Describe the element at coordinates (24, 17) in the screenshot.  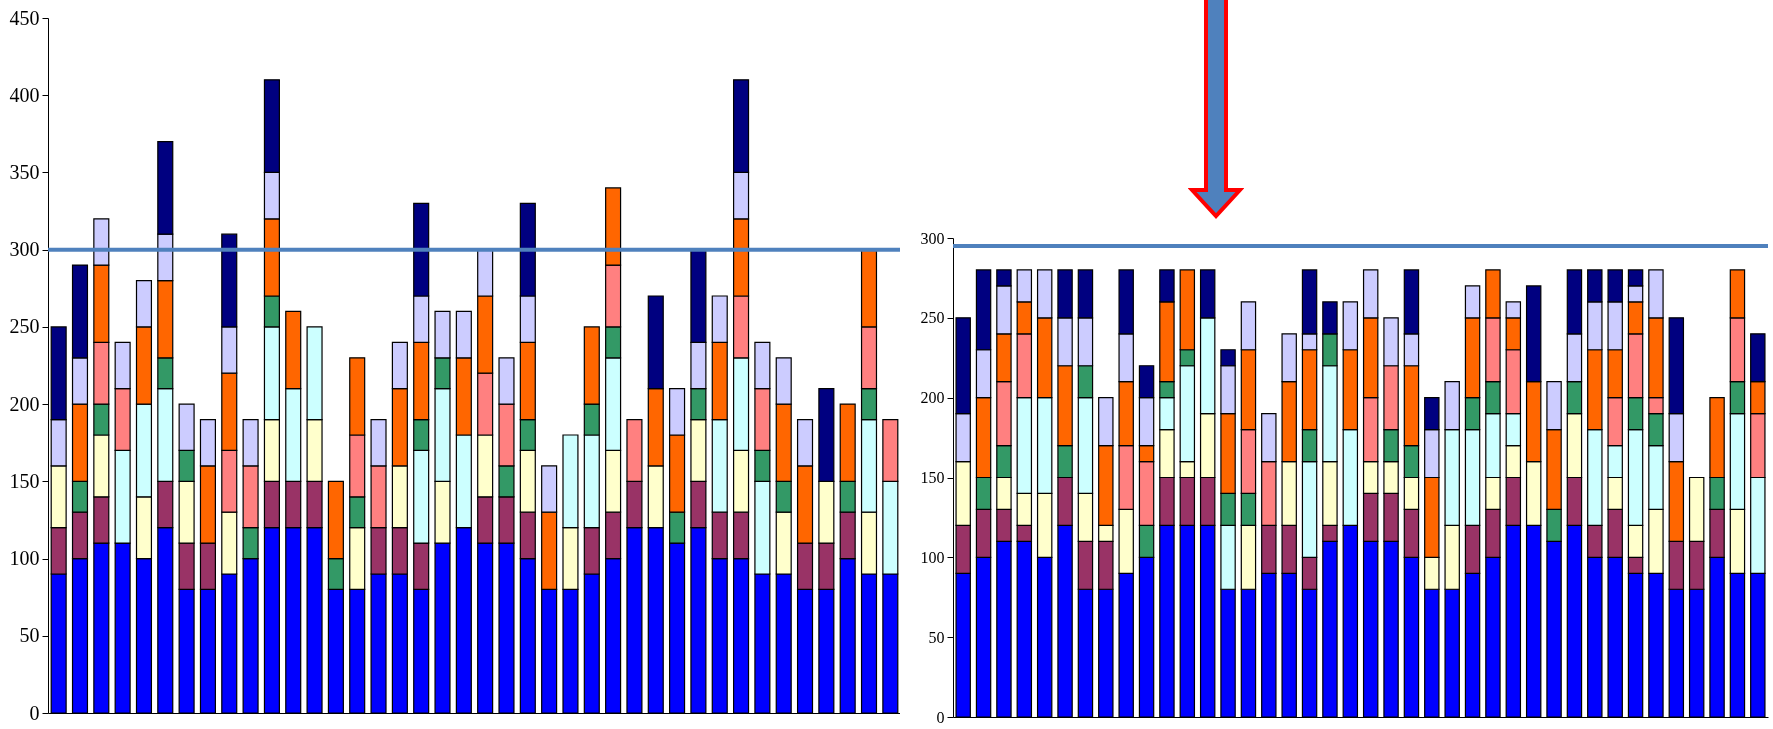
I see `y-tick-label: 450` at that location.